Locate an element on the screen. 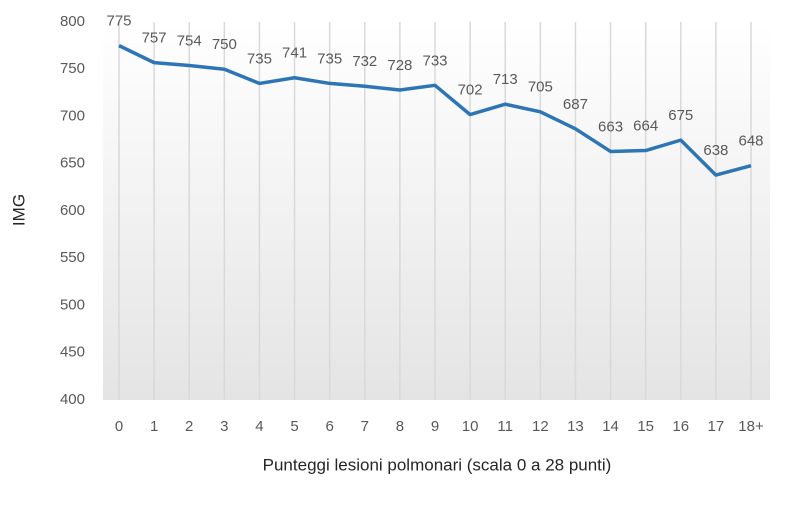 The width and height of the screenshot is (791, 514). y-tick-label: 650 is located at coordinates (72, 163).